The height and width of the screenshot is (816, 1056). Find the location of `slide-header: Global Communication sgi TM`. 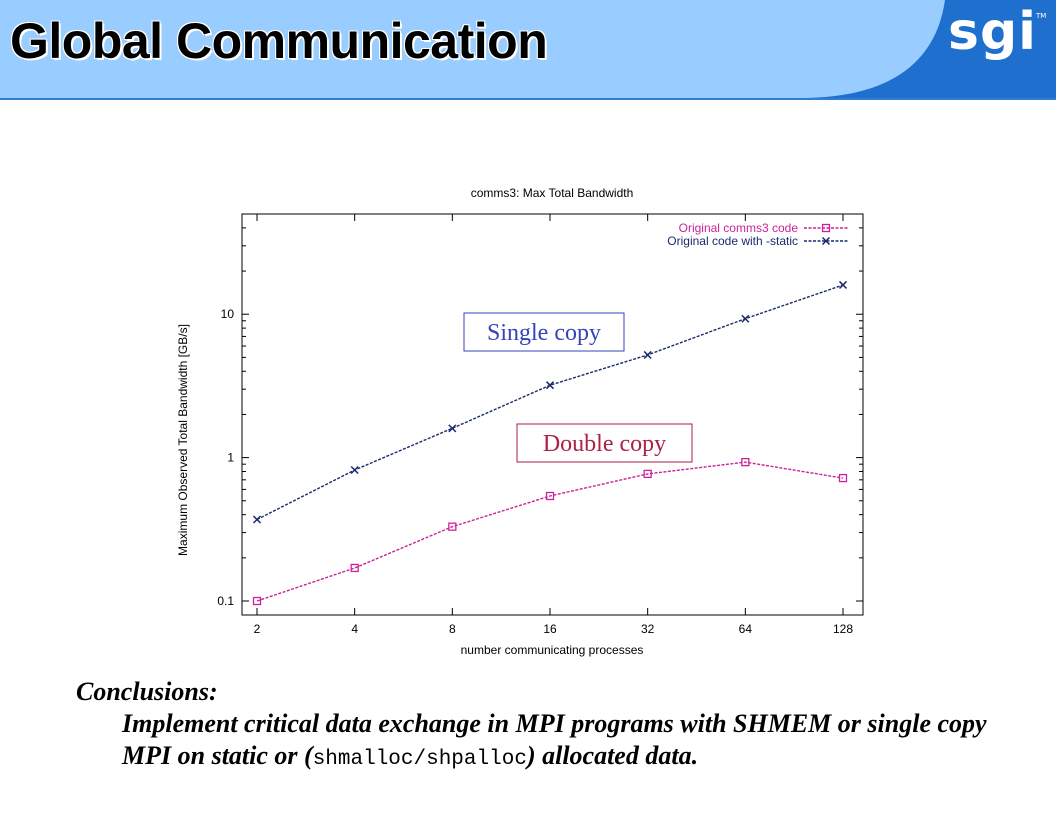

slide-header: Global Communication sgi TM is located at coordinates (528, 50).